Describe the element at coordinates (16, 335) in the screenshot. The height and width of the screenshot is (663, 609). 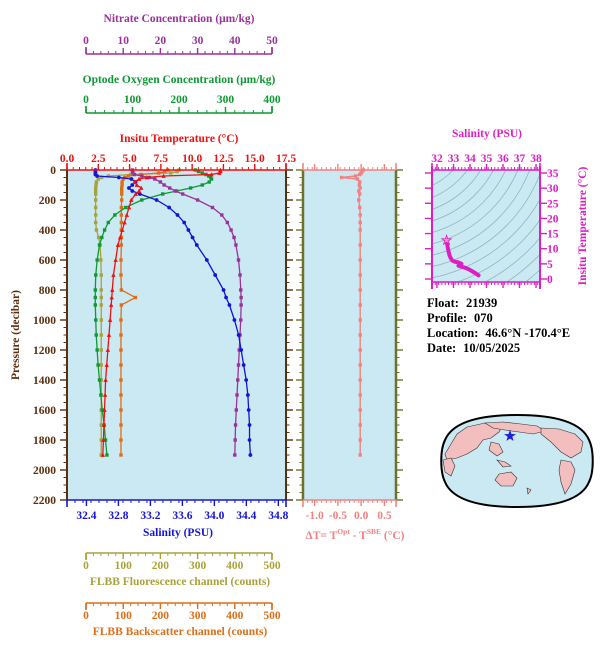
I see `pressure-axis-title: Pressure (decibar)` at that location.